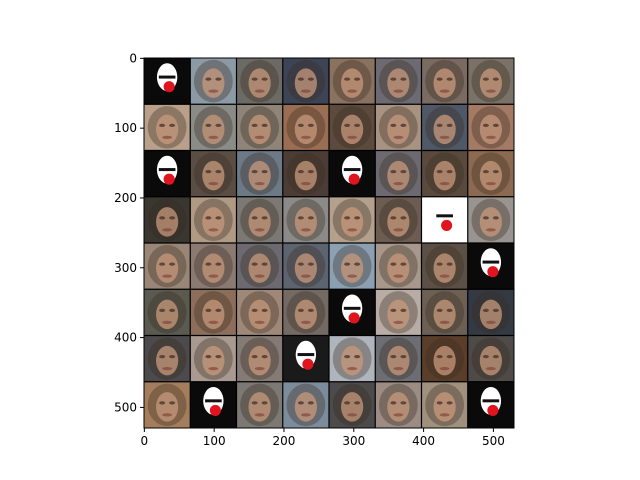 This screenshot has width=640, height=480. I want to click on x-tick-label: 200, so click(284, 441).